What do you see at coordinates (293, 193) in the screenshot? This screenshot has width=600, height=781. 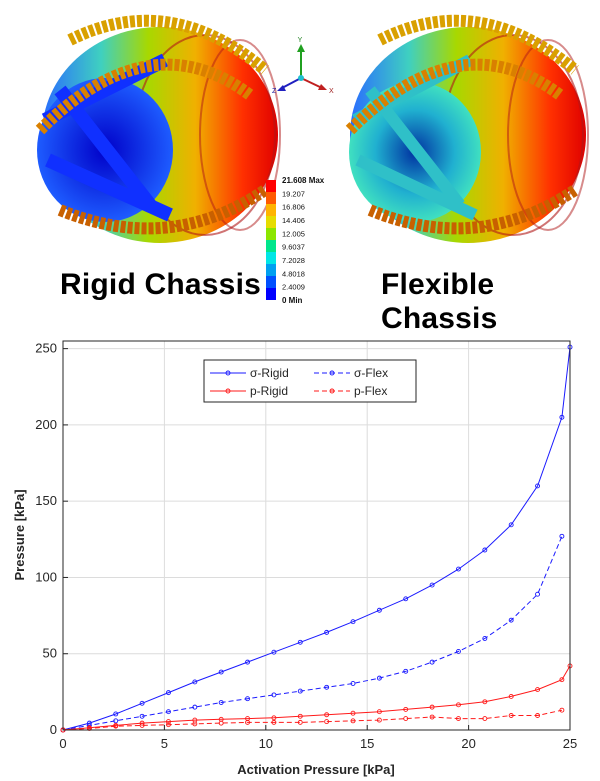 I see `legend-tick-label: 19.207` at bounding box center [293, 193].